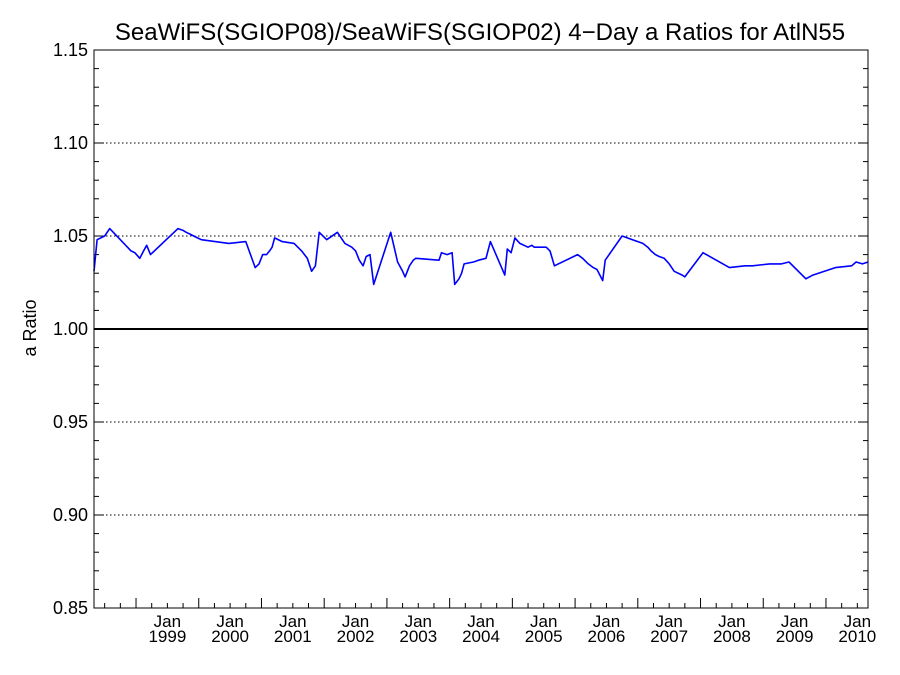  Describe the element at coordinates (70, 608) in the screenshot. I see `y-tick-label: 0.85` at that location.